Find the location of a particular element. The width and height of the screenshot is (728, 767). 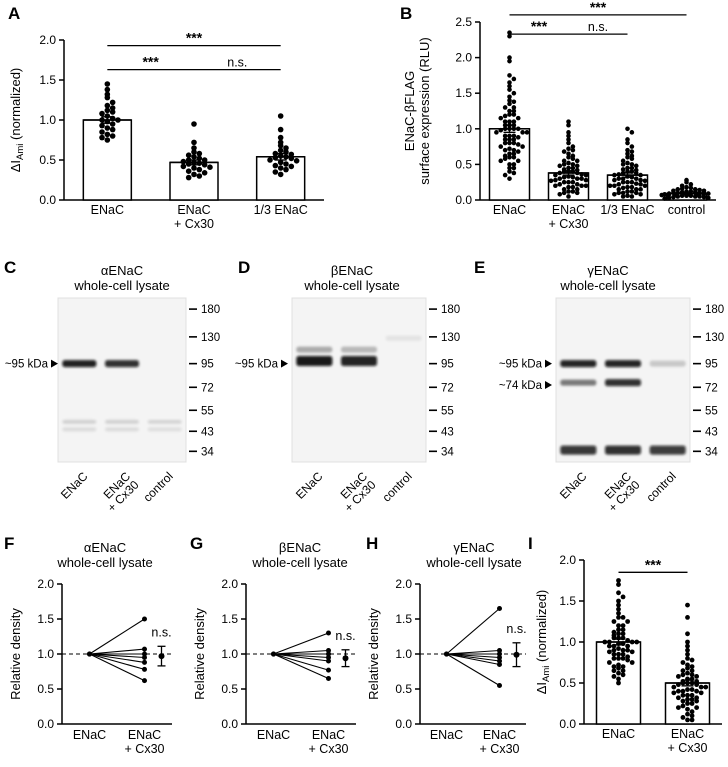

significance-label: *** is located at coordinates (150, 62).